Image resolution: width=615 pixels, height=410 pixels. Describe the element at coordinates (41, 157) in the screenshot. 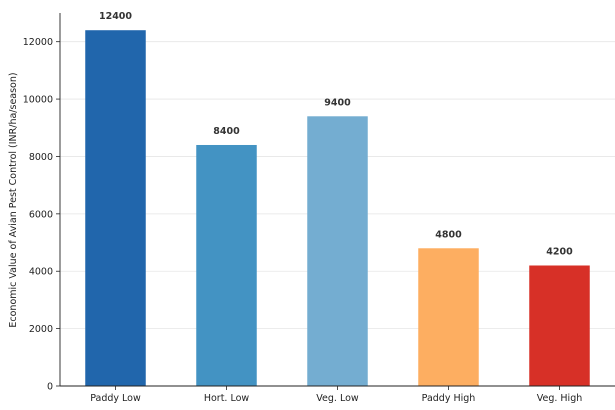

I see `y-tick-label: 8000` at that location.